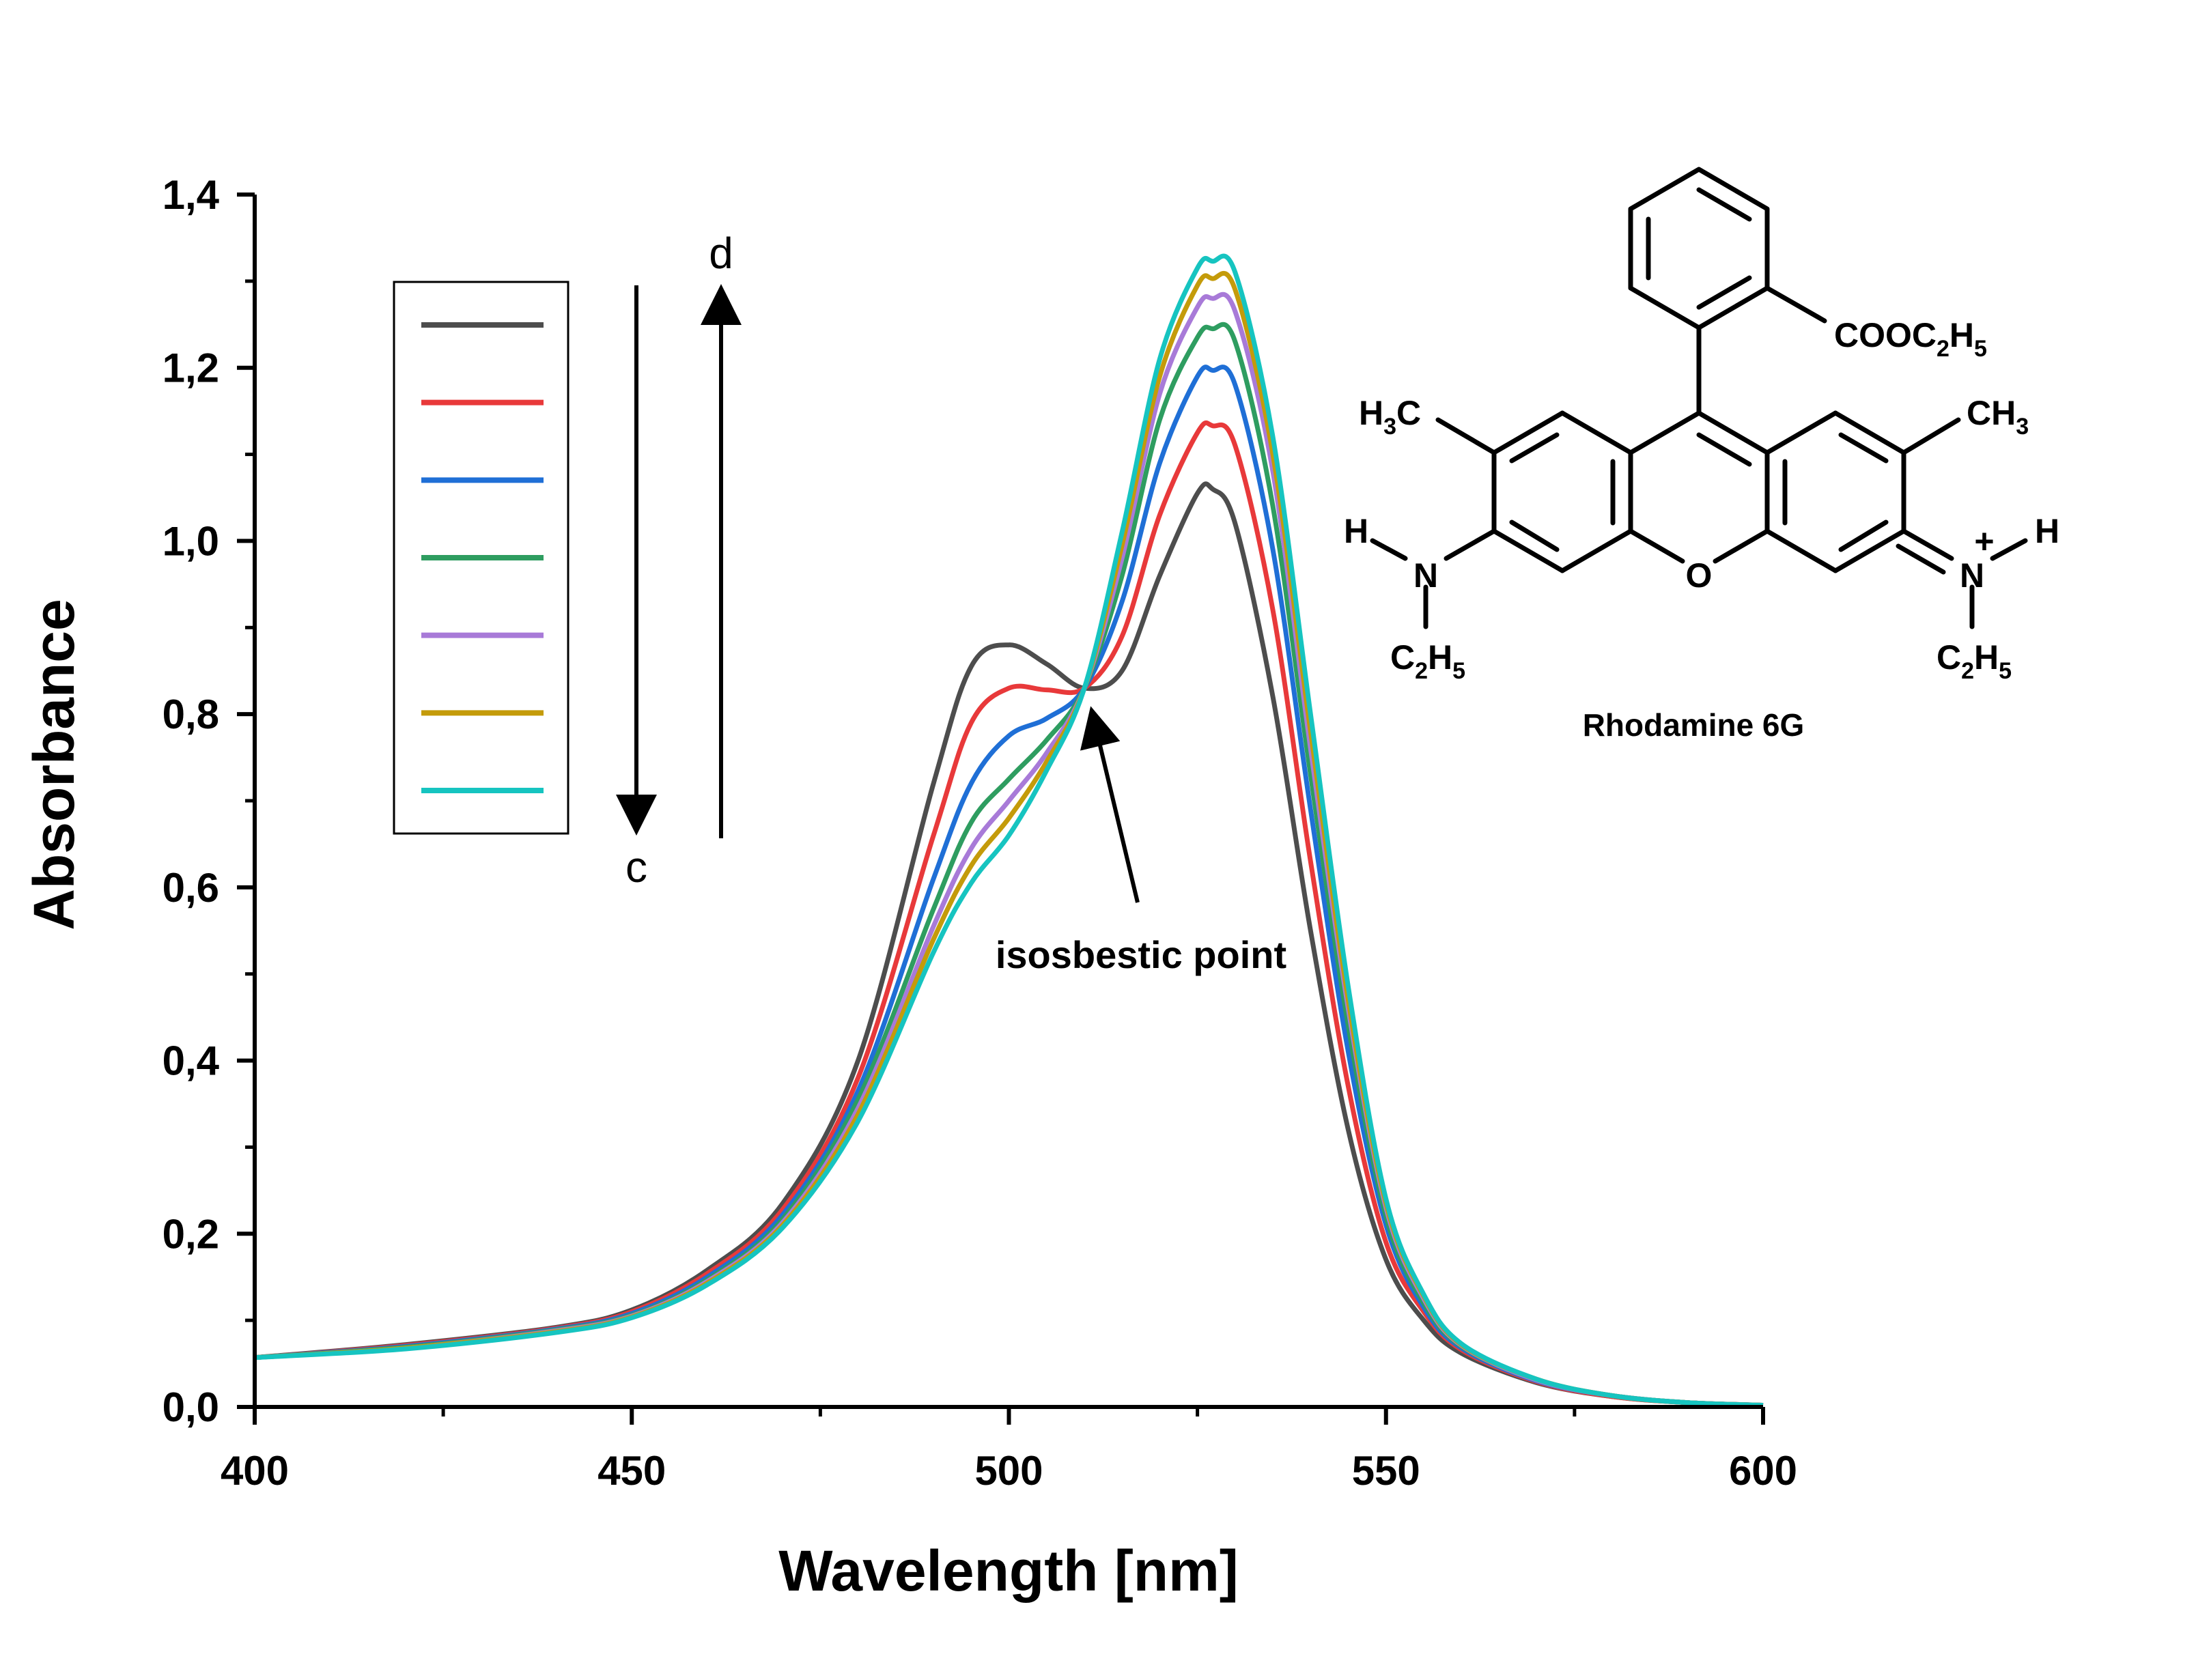 Image resolution: width=2196 pixels, height=1680 pixels. What do you see at coordinates (2047, 531) in the screenshot?
I see `label-h-right: H` at bounding box center [2047, 531].